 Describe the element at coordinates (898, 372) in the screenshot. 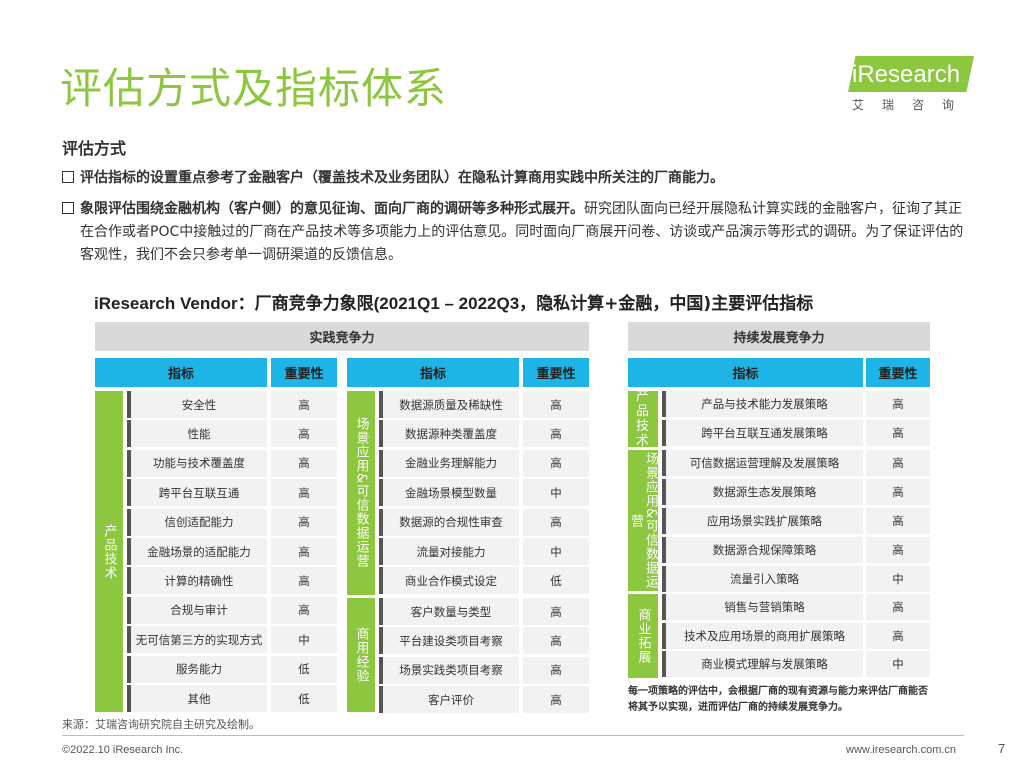

I see `sustain-col-importance: 重要性` at that location.